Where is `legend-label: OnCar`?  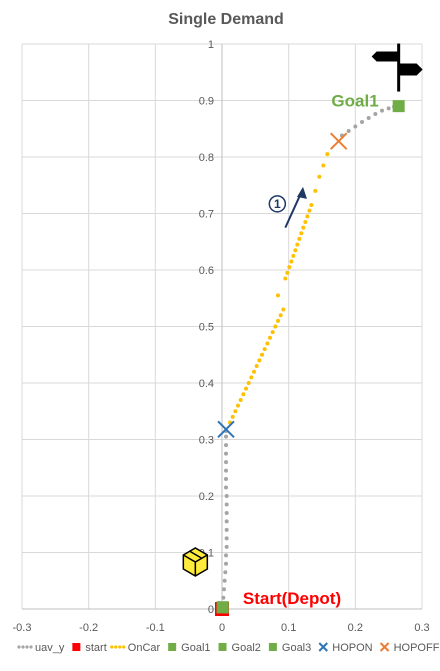 legend-label: OnCar is located at coordinates (144, 648).